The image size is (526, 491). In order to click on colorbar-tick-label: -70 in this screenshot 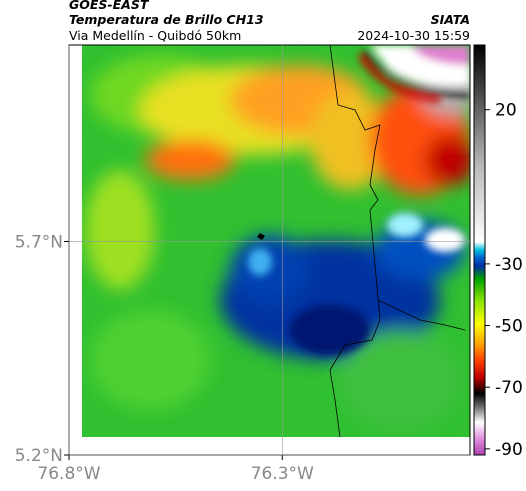, I will do `click(509, 388)`.